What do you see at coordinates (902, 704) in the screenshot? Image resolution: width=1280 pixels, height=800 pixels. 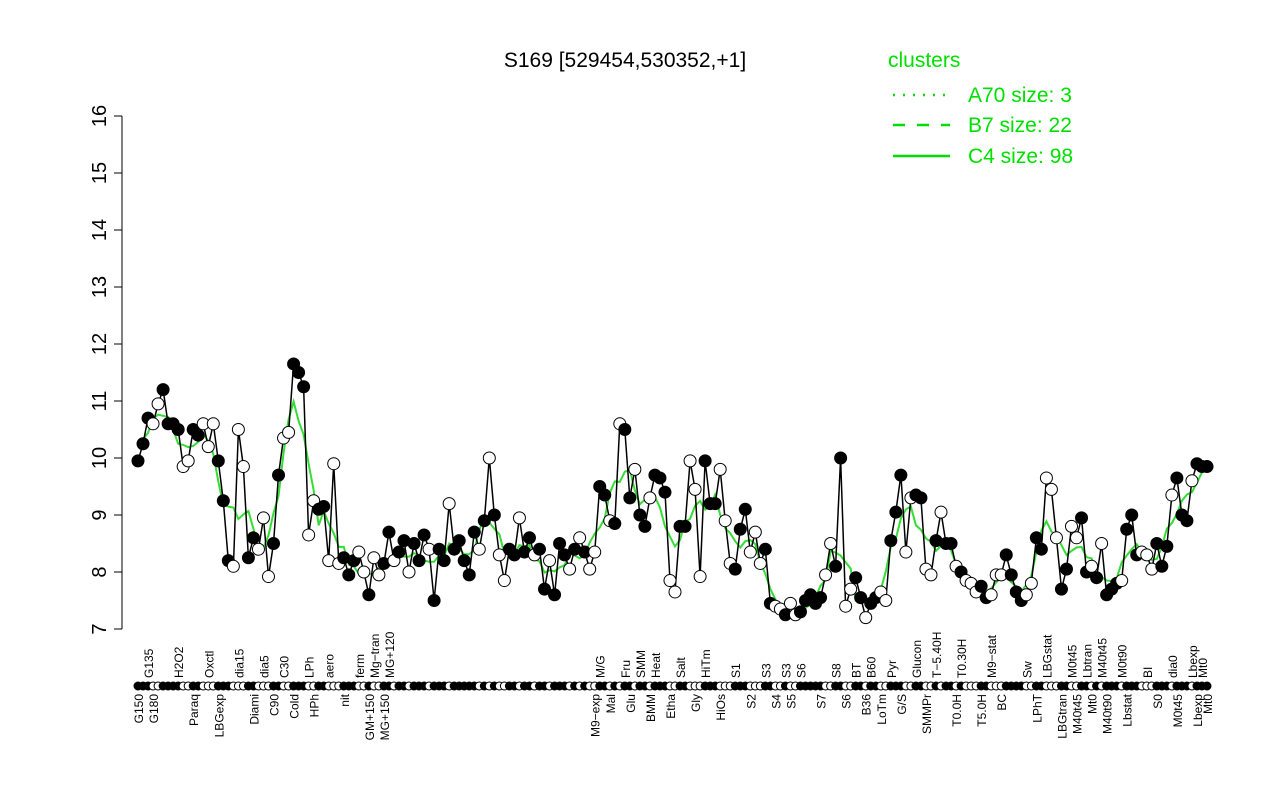 I see `x-tick-label: G/S` at bounding box center [902, 704].